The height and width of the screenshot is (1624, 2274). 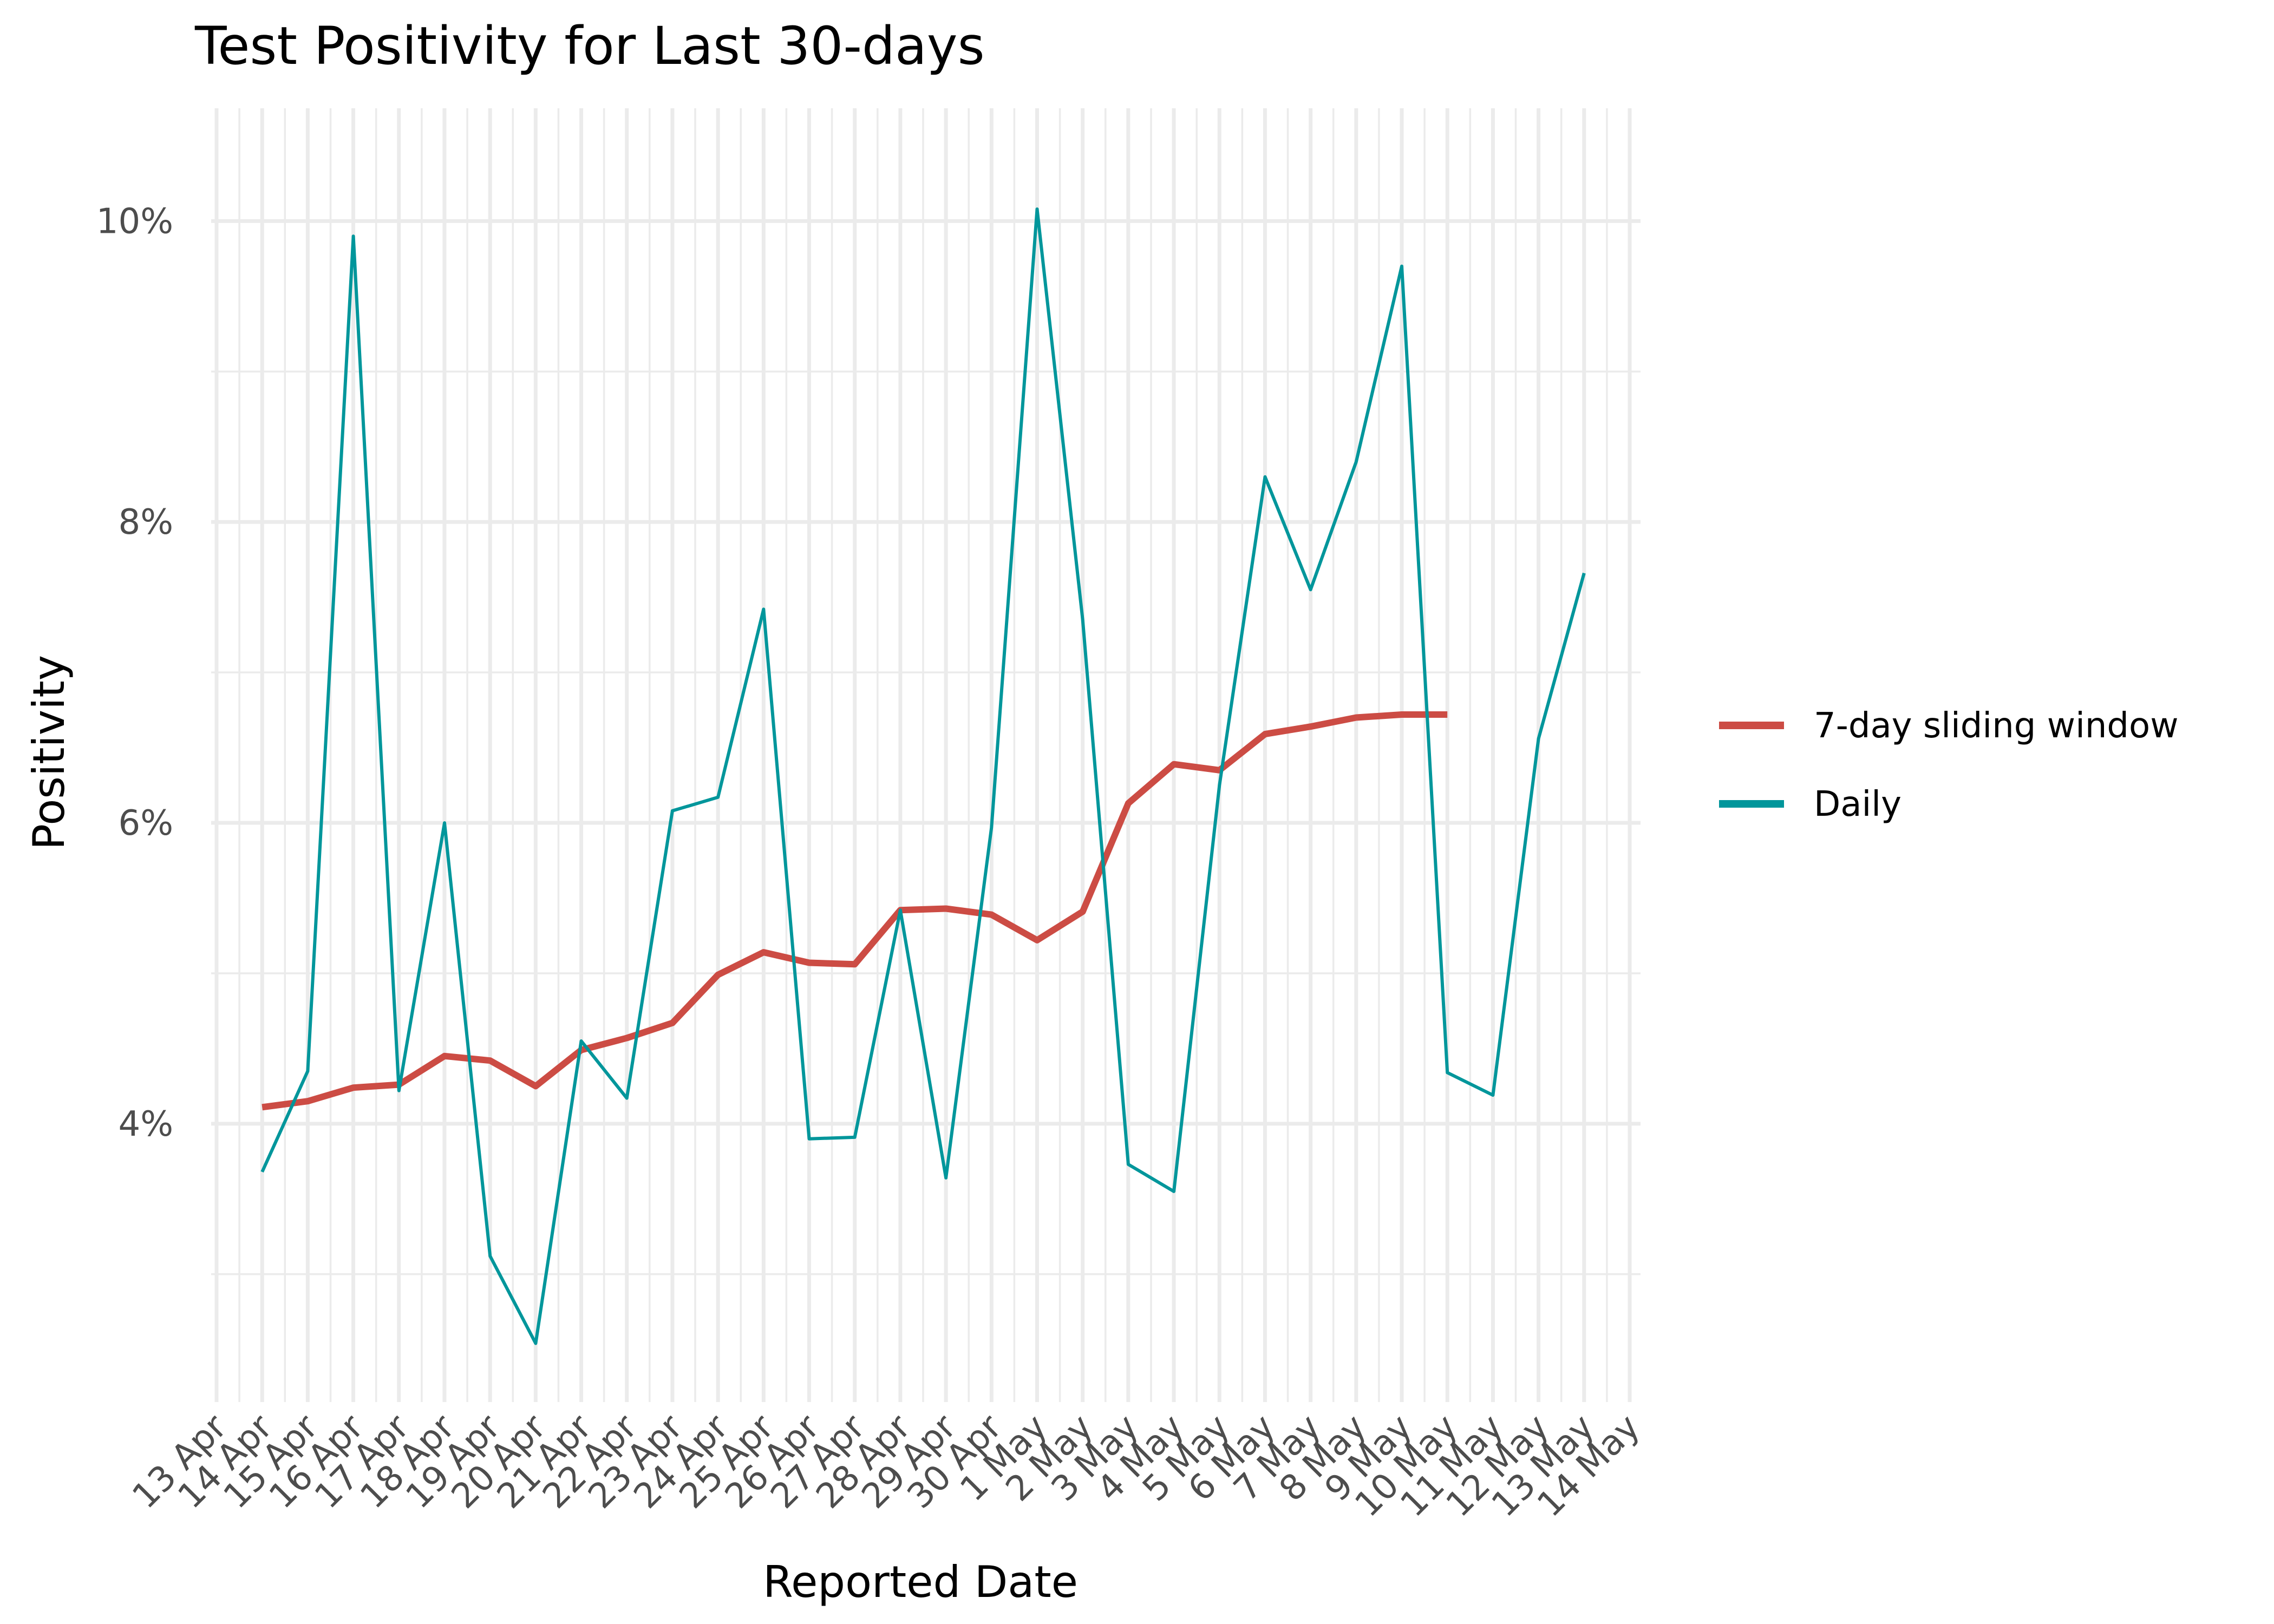 What do you see at coordinates (855, 911) in the screenshot?
I see `series-line-7-day-sliding-window` at bounding box center [855, 911].